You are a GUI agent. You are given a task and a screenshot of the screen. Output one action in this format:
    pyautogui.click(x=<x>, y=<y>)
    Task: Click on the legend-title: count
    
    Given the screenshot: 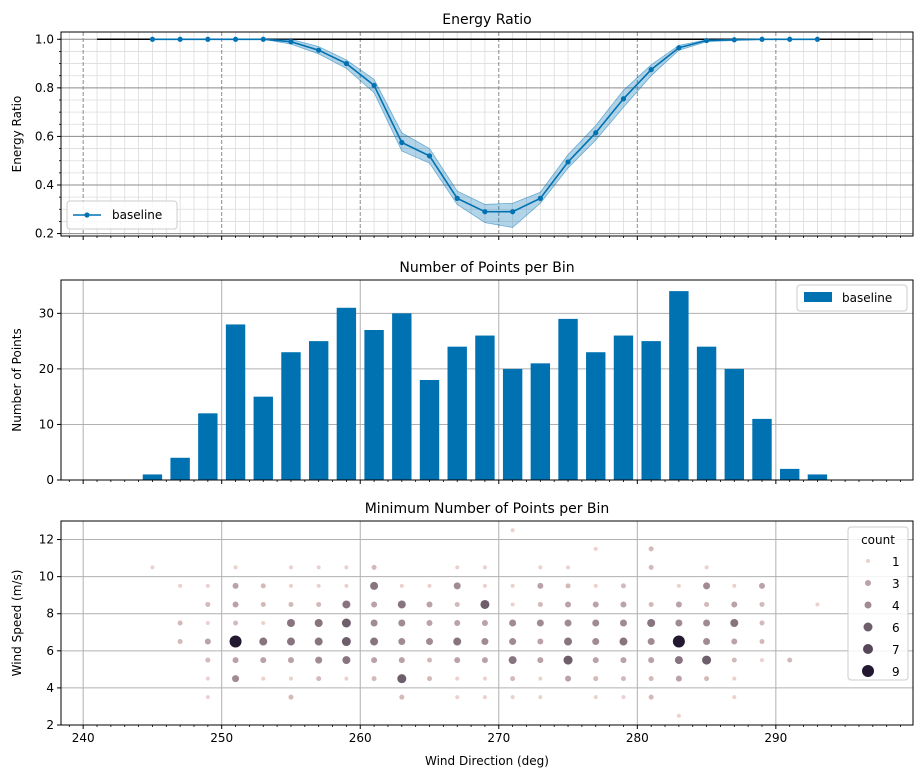 What is the action you would take?
    pyautogui.click(x=878, y=540)
    